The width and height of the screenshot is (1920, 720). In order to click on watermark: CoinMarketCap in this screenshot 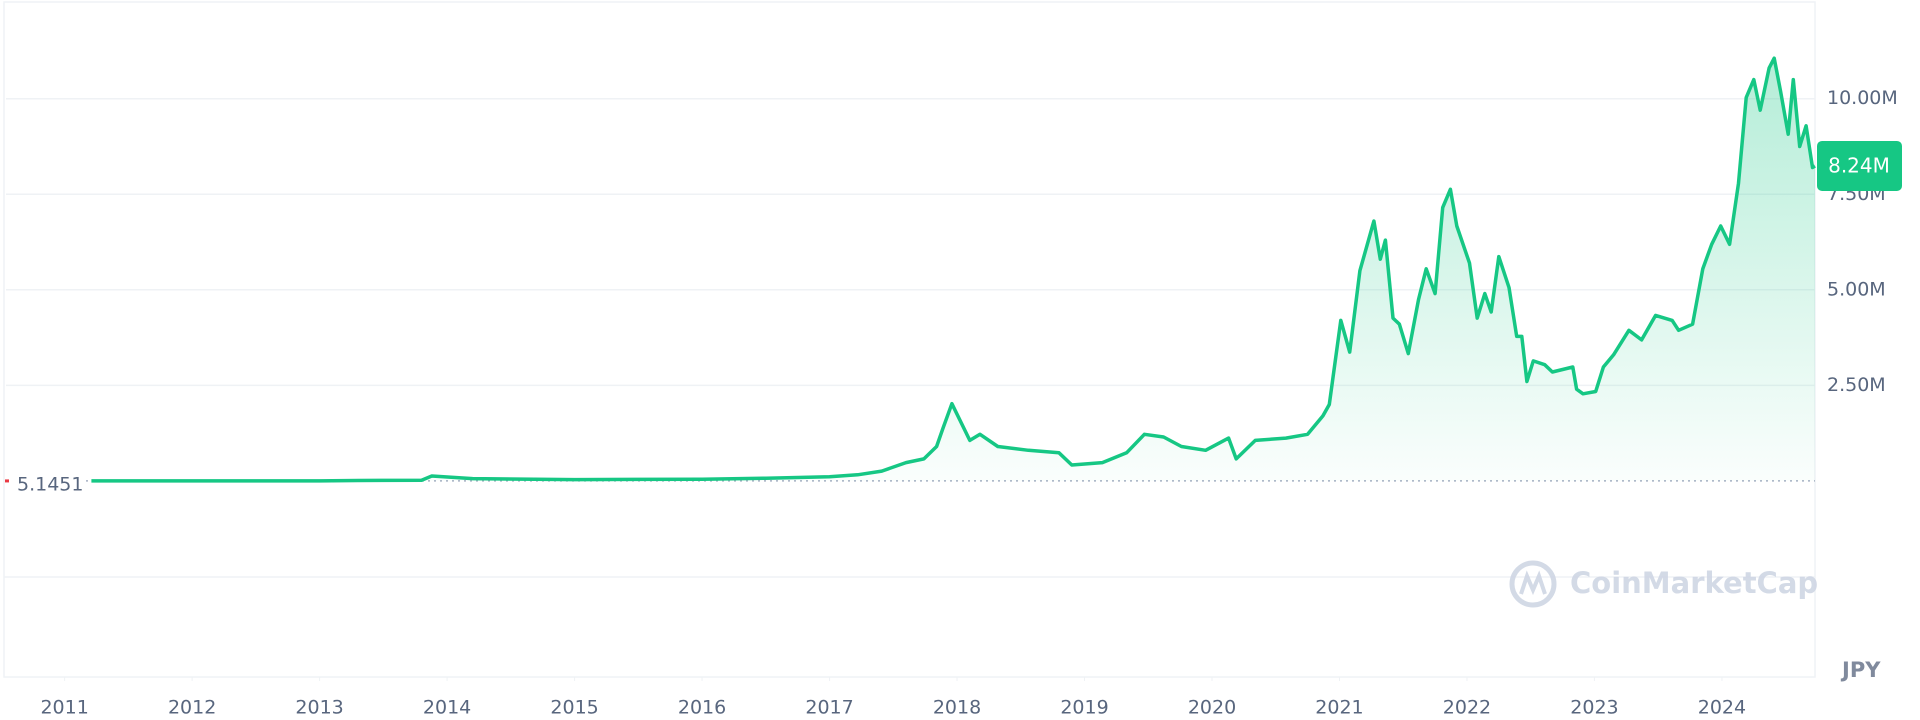, I will do `click(1663, 584)`.